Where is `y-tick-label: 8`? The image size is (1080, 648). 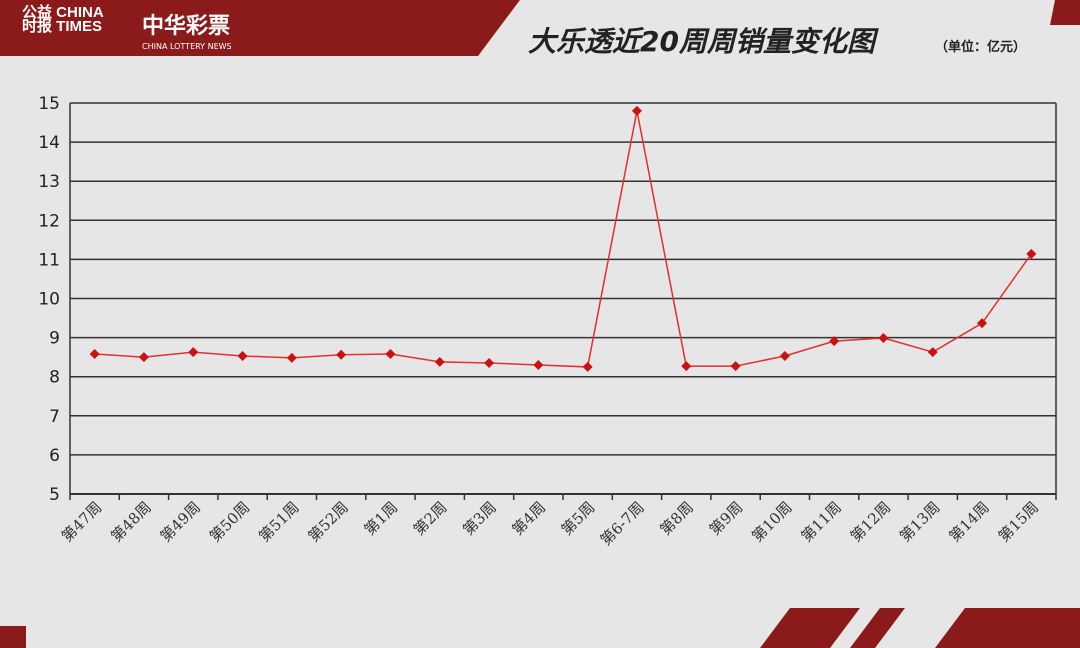 y-tick-label: 8 is located at coordinates (54, 378).